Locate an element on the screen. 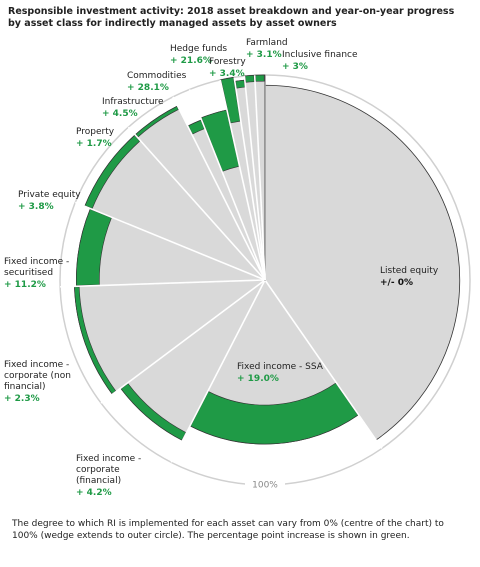 The image size is (480, 567). category-label: Infrastructure is located at coordinates (133, 102).